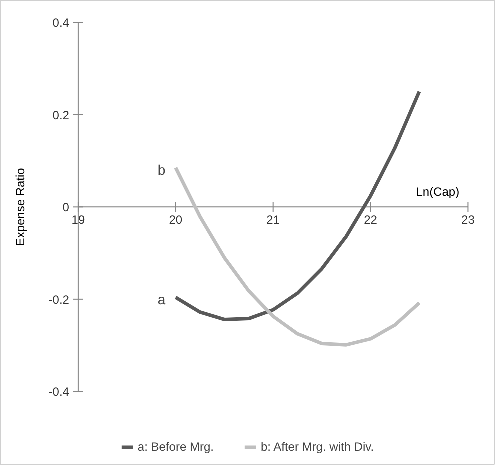 The width and height of the screenshot is (501, 471). What do you see at coordinates (162, 170) in the screenshot?
I see `annotation: b` at bounding box center [162, 170].